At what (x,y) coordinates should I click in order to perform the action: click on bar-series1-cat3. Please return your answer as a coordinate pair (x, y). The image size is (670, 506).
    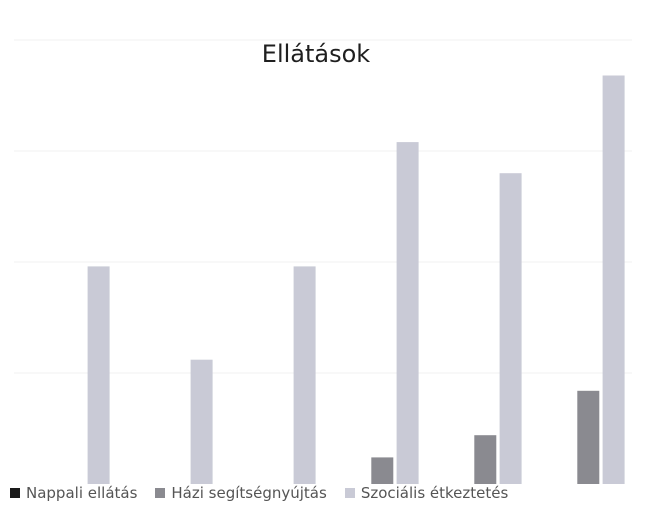
    Looking at the image, I should click on (382, 470).